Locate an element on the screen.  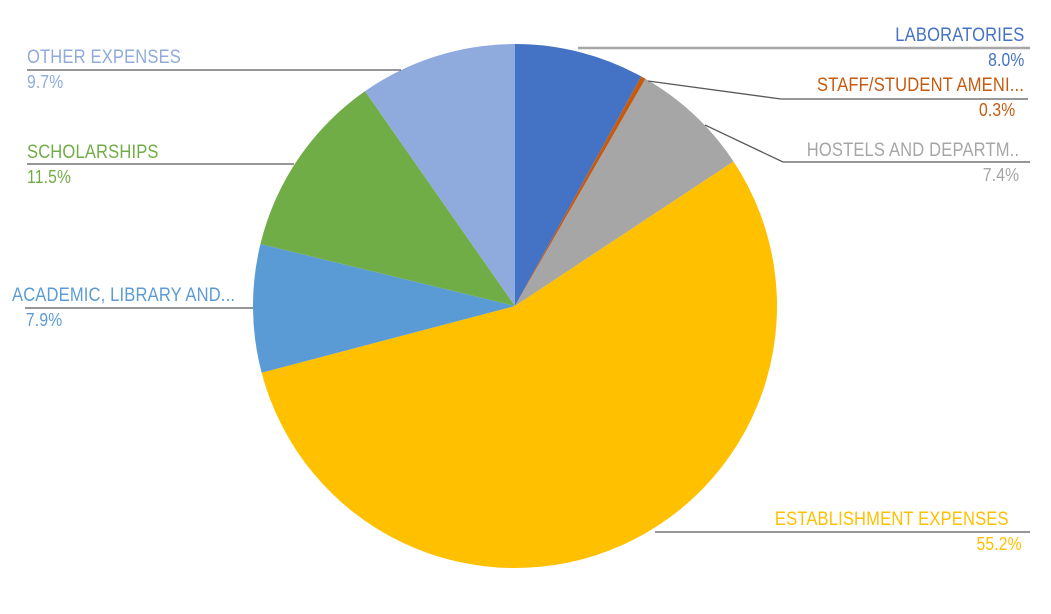
callout-hostels-and-departments: HOSTELS AND DEPARTM.. 7.4% is located at coordinates (913, 162).